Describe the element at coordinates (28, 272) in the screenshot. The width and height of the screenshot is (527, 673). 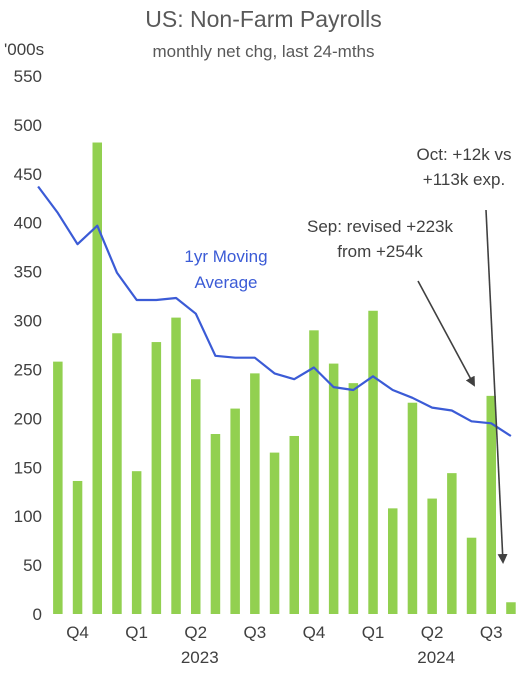
I see `y-tick-label: 350` at that location.